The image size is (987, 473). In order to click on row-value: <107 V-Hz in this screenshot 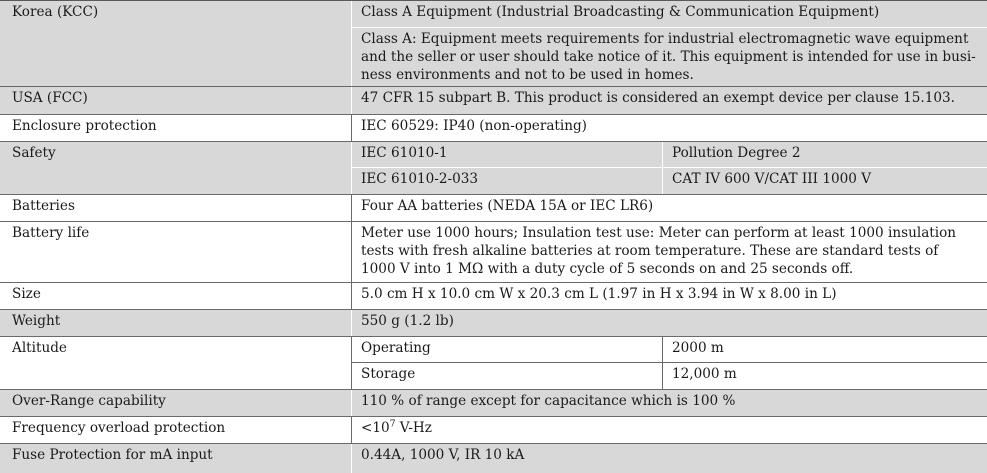, I will do `click(396, 427)`.